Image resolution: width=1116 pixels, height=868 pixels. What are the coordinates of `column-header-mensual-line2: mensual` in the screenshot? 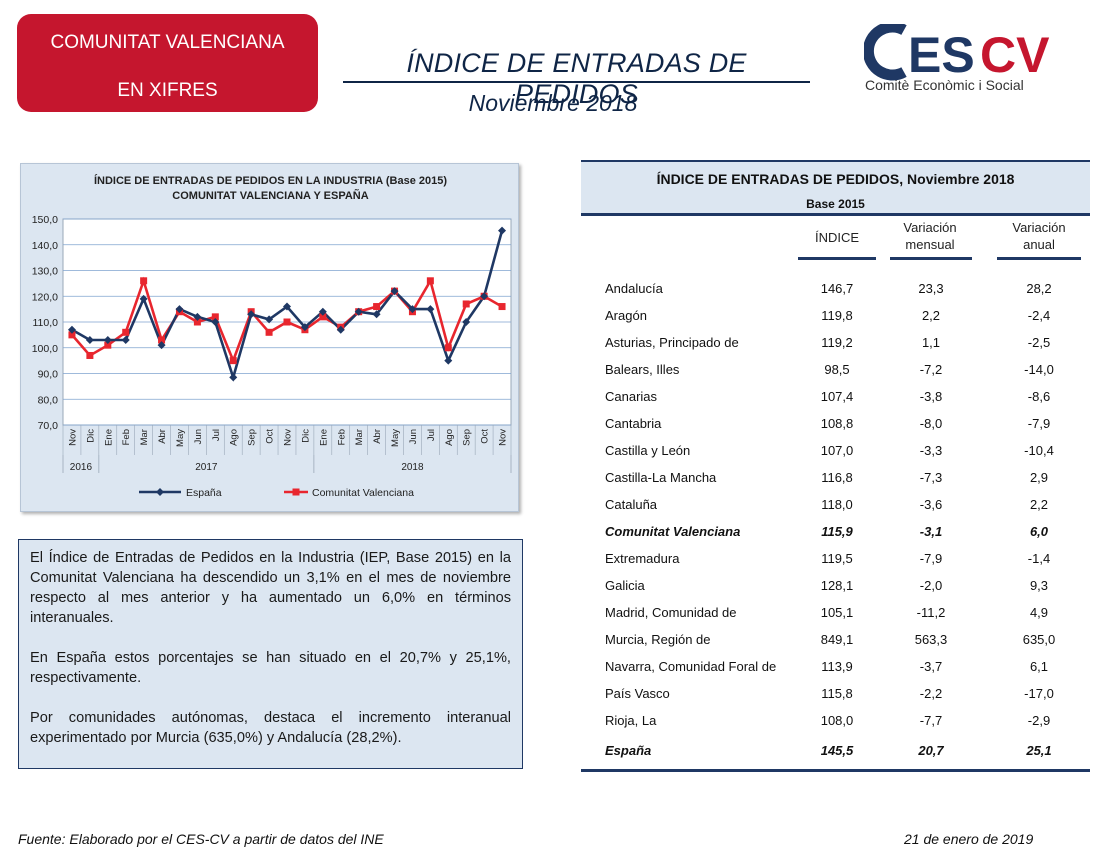 It's located at (930, 244).